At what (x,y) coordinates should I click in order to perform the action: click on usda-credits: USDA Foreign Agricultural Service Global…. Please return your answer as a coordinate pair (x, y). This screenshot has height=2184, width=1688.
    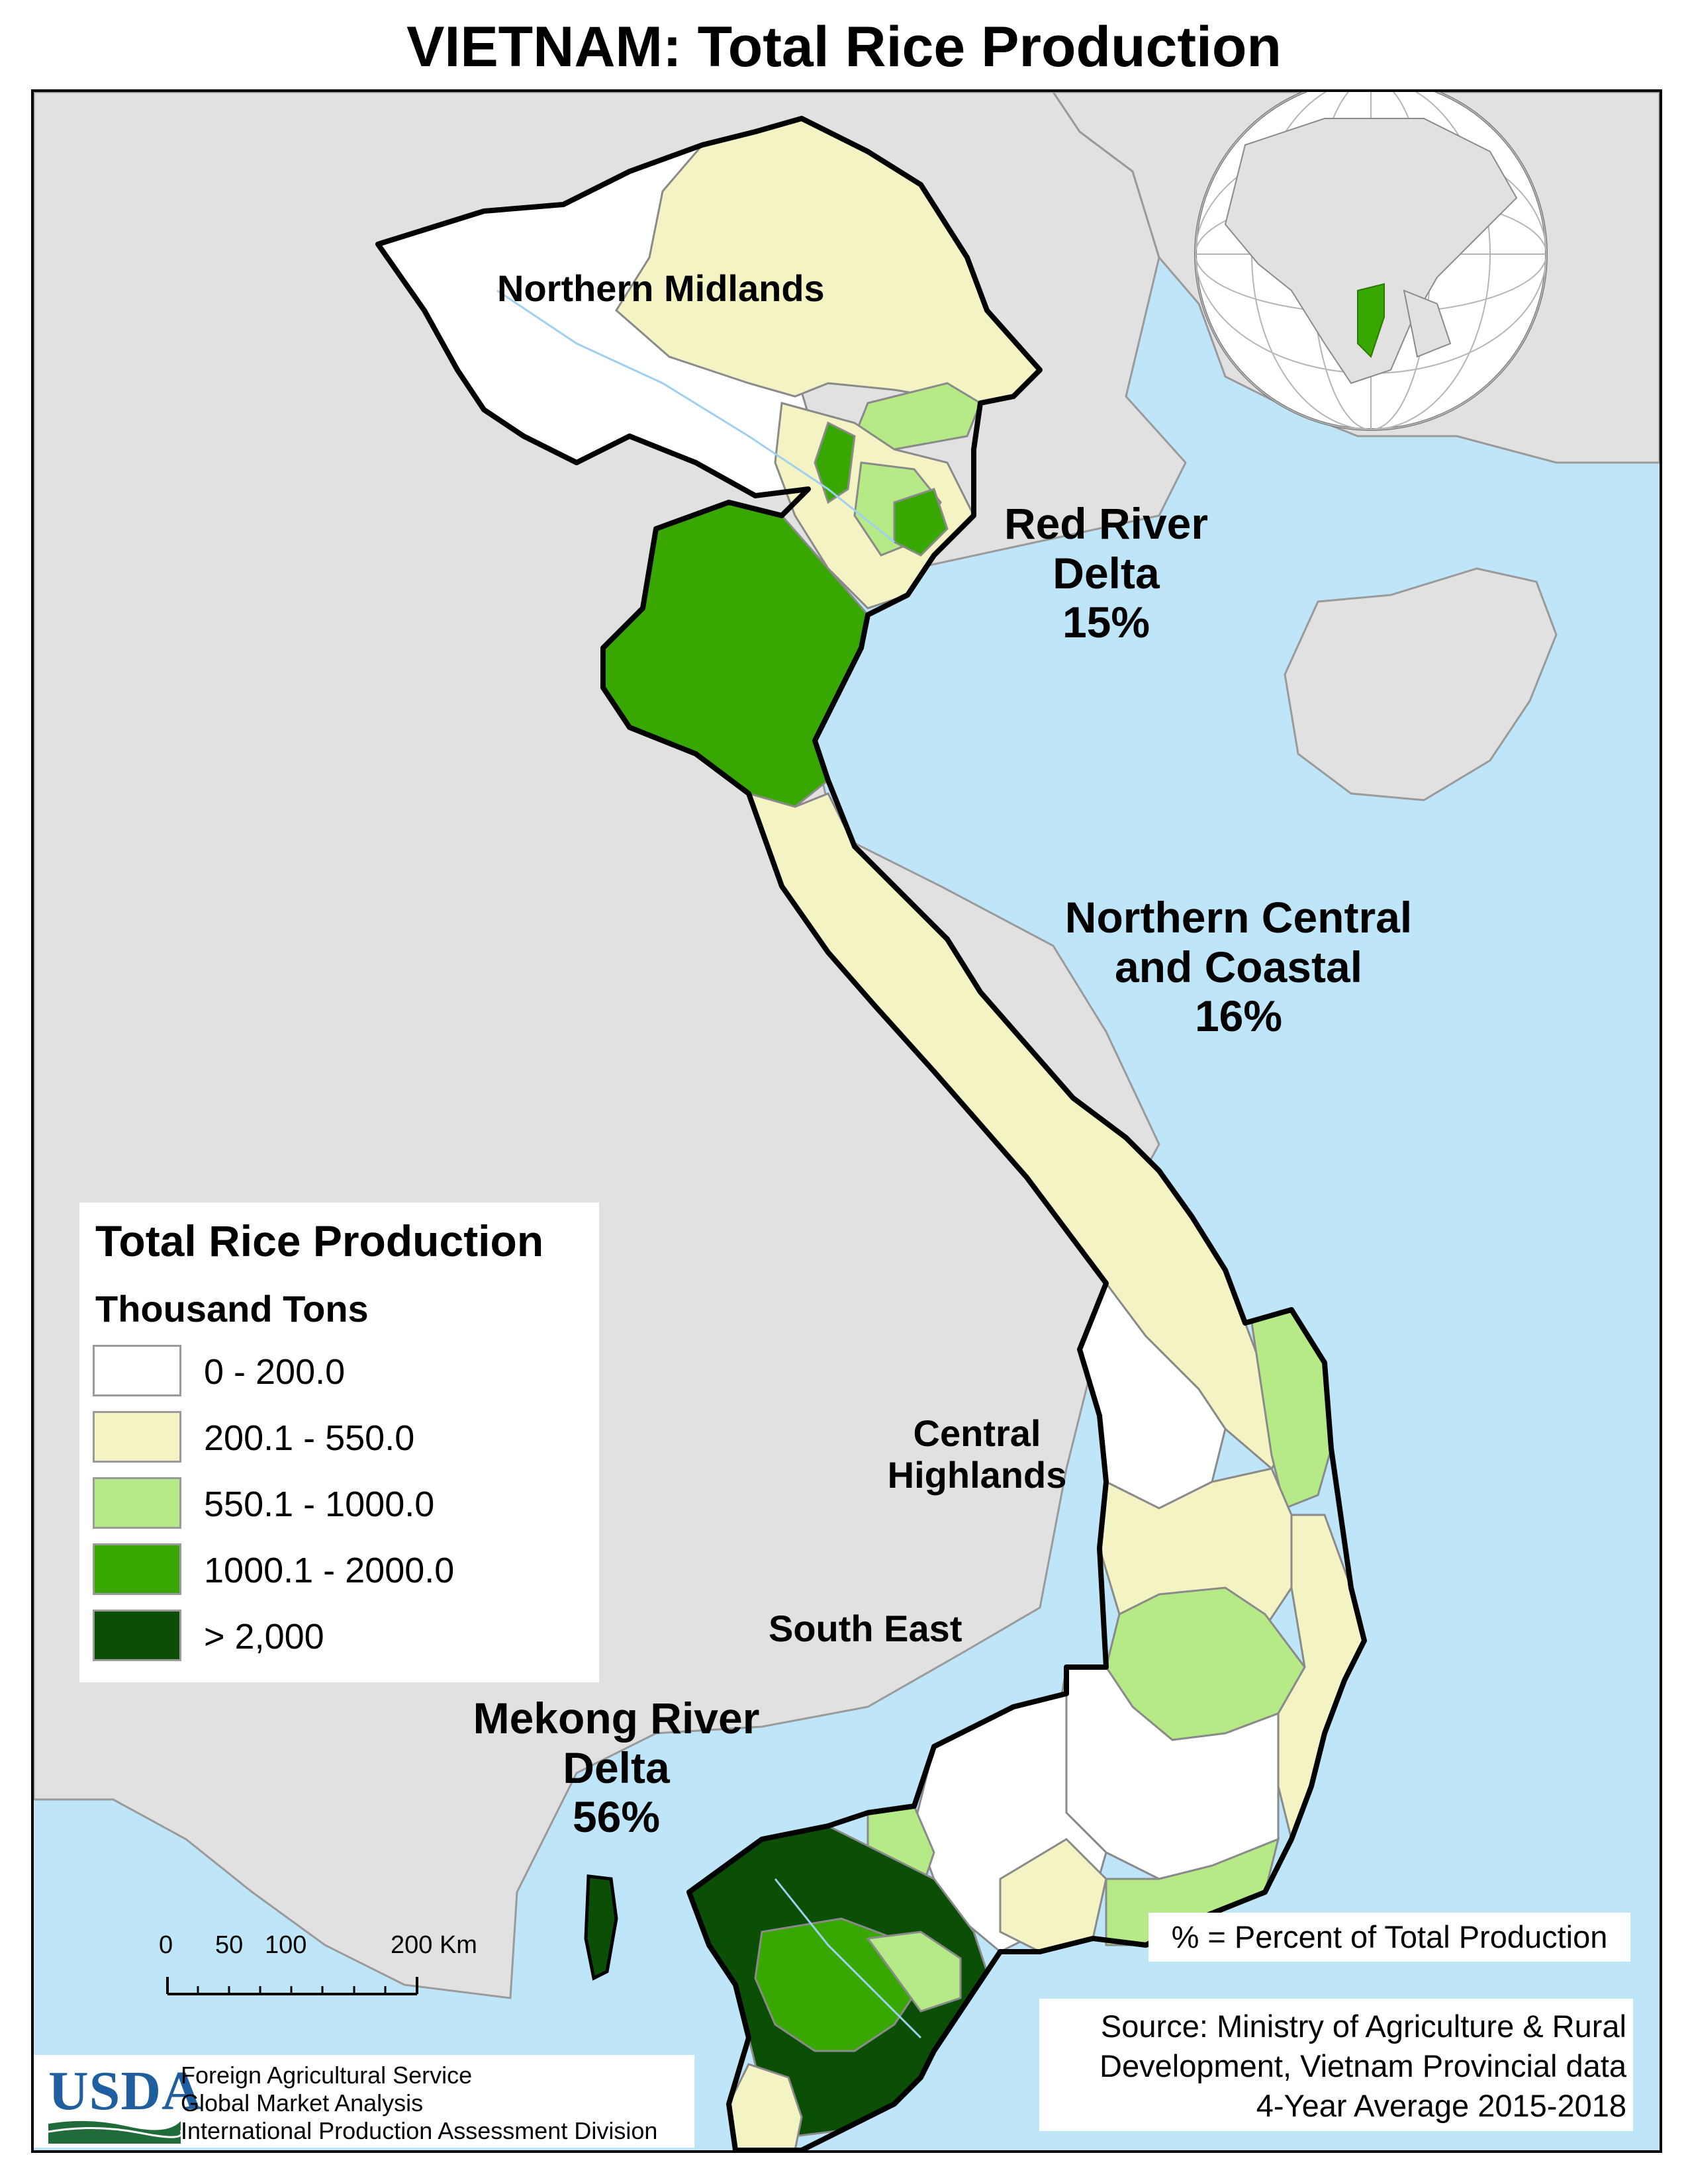
    Looking at the image, I should click on (364, 2101).